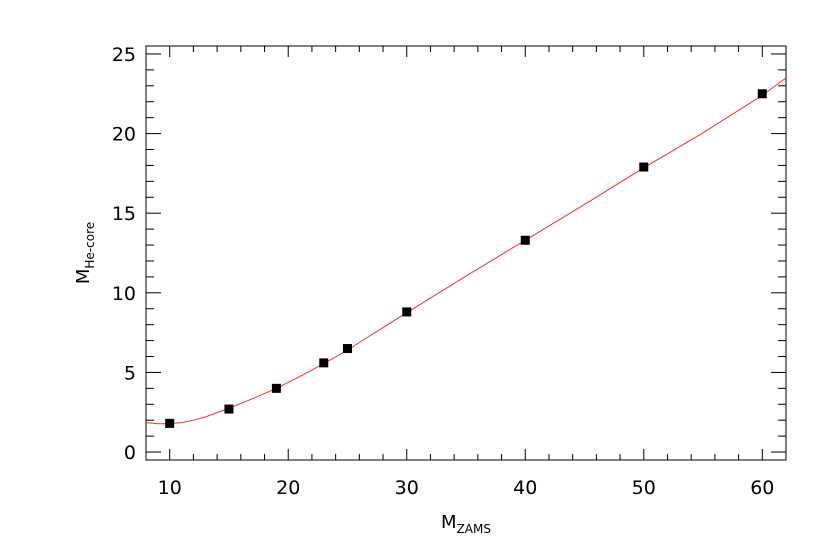  I want to click on x-tick-label: 40, so click(525, 488).